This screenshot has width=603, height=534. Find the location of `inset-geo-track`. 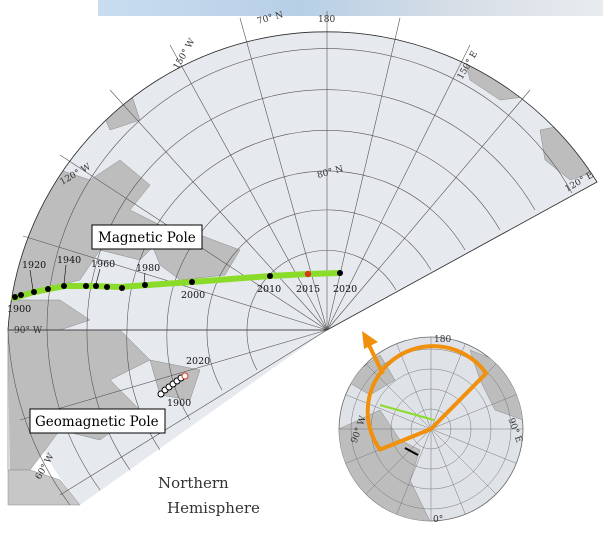

inset-geo-track is located at coordinates (411, 451).